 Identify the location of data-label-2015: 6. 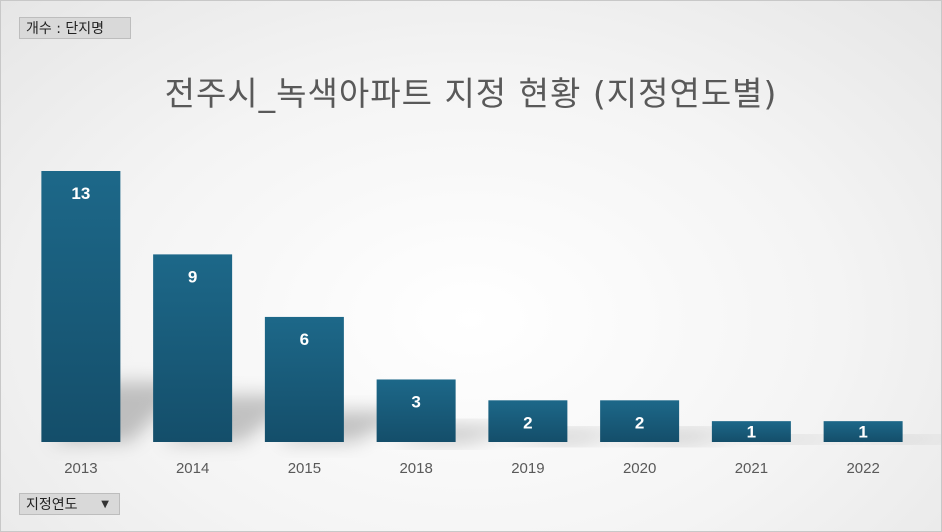
(304, 339).